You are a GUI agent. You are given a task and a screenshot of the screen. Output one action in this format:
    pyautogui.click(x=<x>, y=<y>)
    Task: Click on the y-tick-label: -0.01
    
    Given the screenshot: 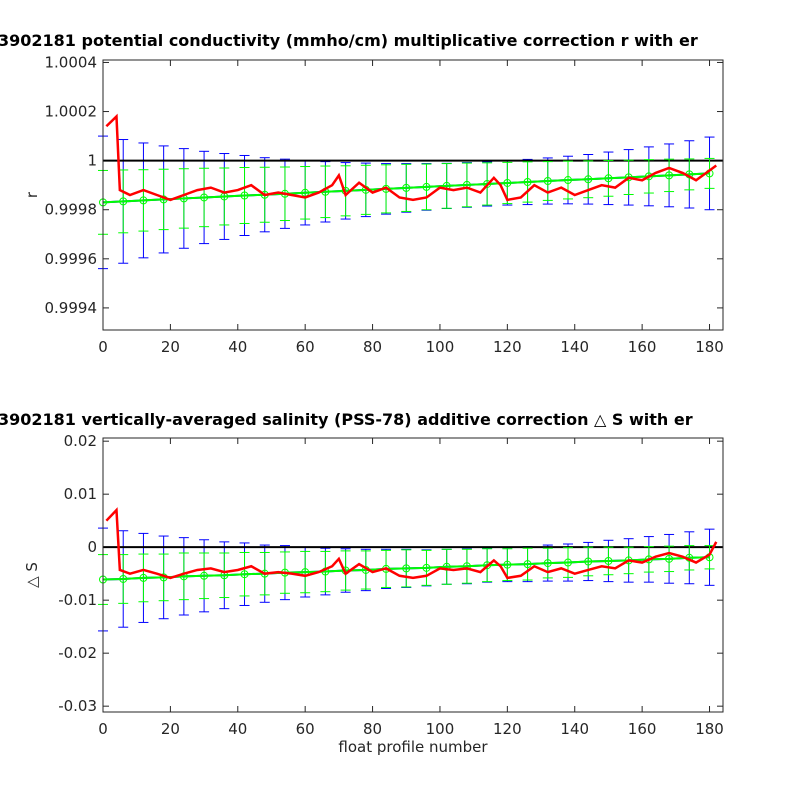 What is the action you would take?
    pyautogui.click(x=77, y=600)
    